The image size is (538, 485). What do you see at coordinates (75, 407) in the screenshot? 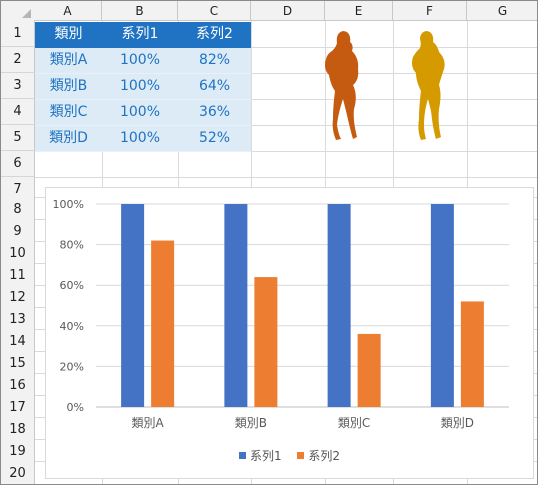
I see `y-tick-label: 0%` at bounding box center [75, 407].